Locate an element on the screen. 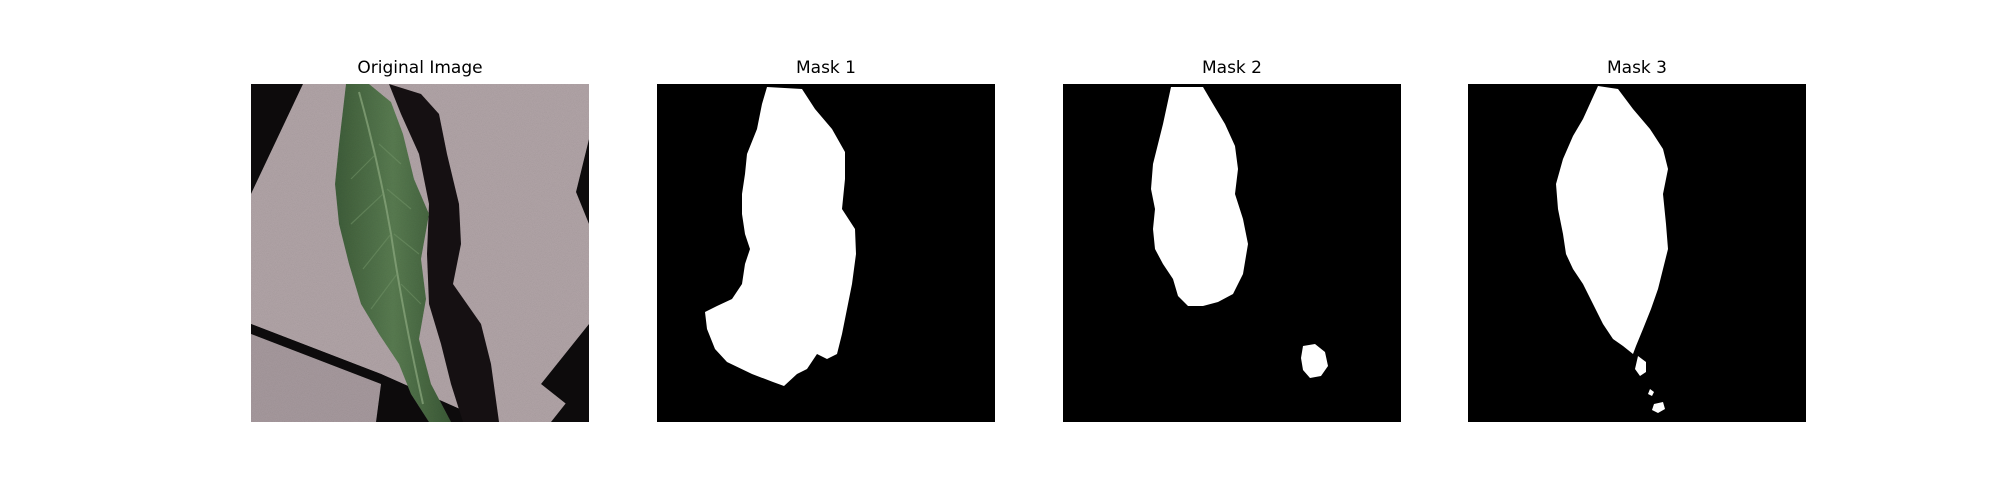  mask-2-image is located at coordinates (1232, 253).